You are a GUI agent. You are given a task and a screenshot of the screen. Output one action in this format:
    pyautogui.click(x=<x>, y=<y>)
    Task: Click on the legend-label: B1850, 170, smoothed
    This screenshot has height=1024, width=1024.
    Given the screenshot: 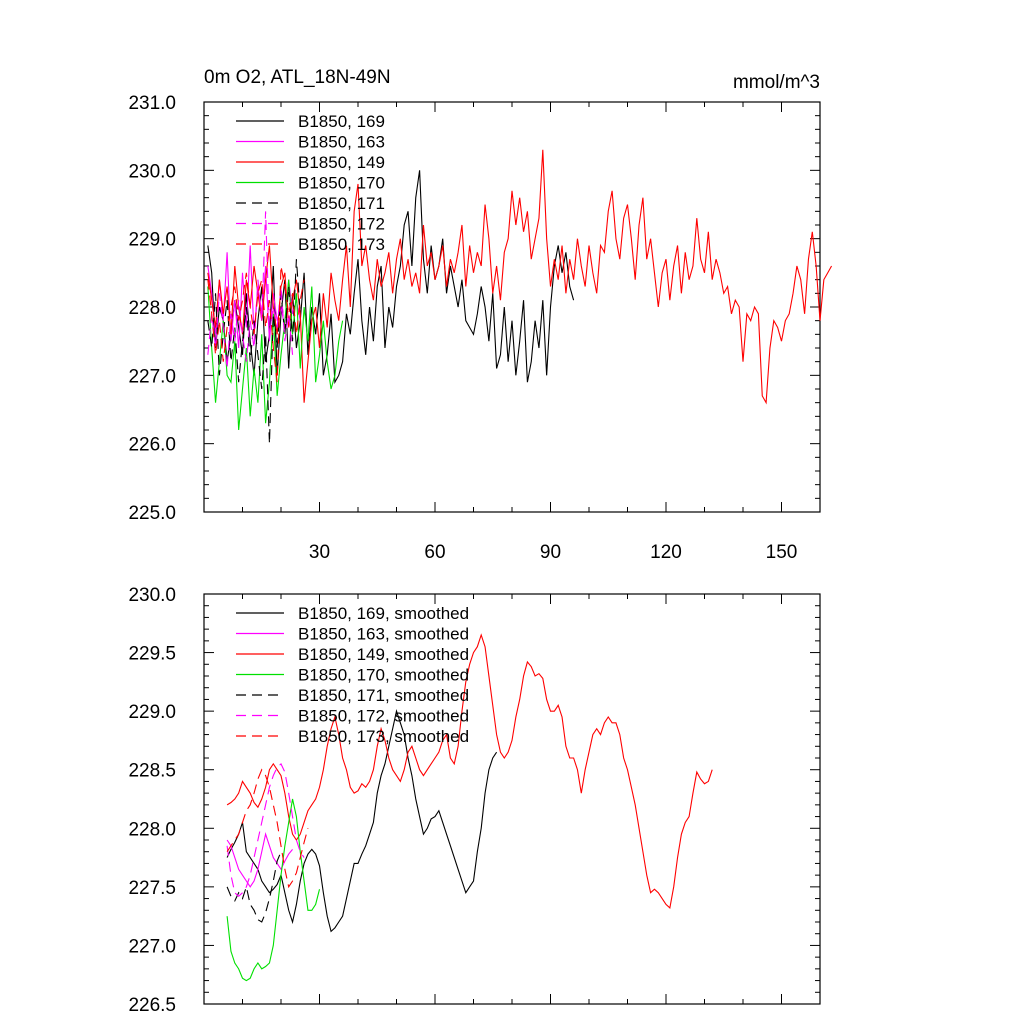 What is the action you would take?
    pyautogui.click(x=383, y=675)
    